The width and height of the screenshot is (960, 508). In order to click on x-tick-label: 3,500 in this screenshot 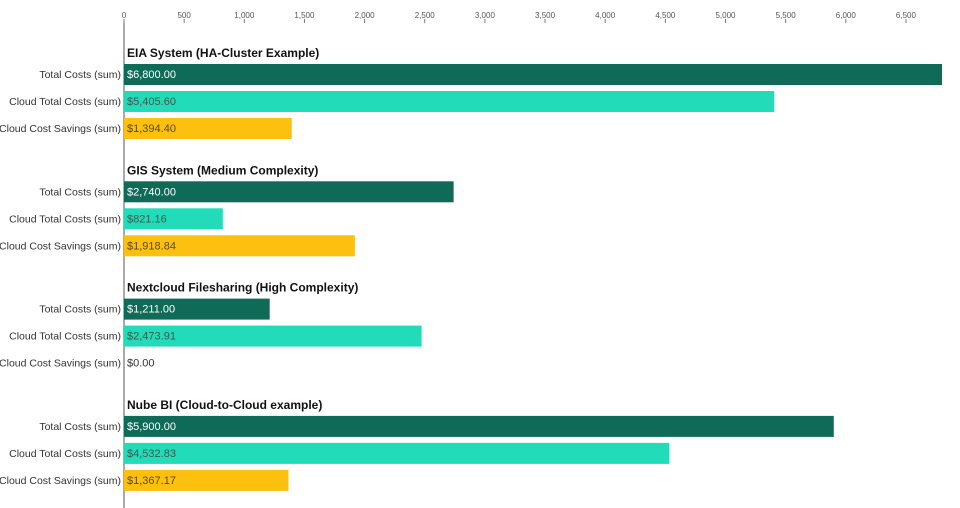, I will do `click(545, 15)`.